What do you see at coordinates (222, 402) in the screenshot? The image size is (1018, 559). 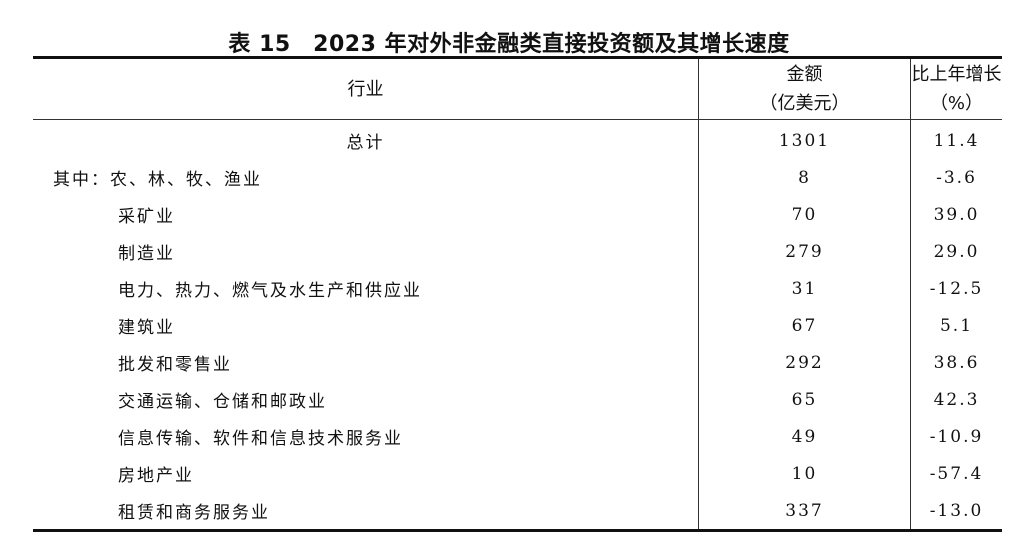 I see `industry-cell: 交通运输、仓储和邮政业` at bounding box center [222, 402].